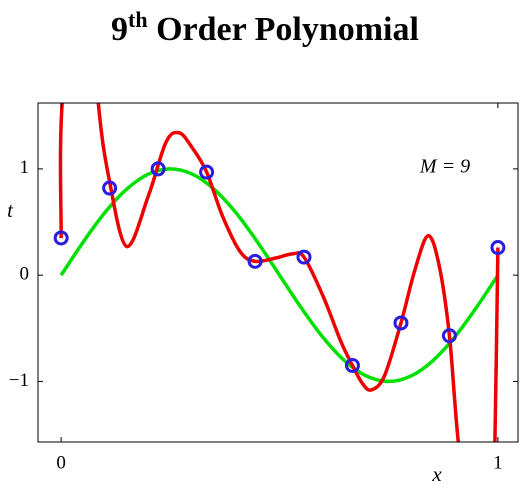 The image size is (531, 490). I want to click on x-tick-label: 1, so click(498, 462).